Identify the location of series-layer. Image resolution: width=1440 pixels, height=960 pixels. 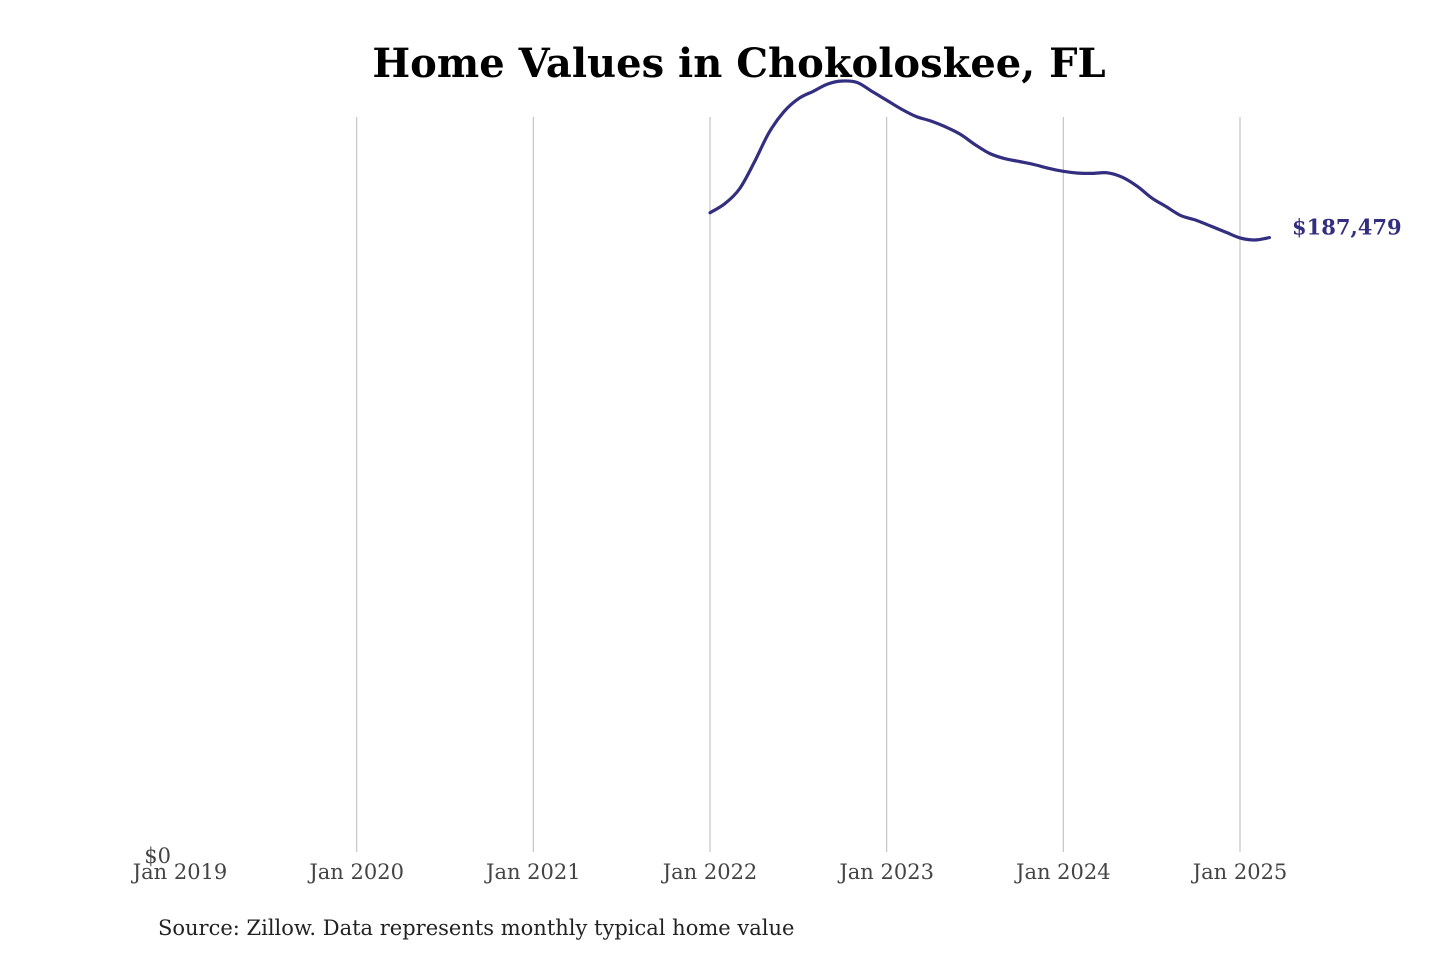
(989, 160).